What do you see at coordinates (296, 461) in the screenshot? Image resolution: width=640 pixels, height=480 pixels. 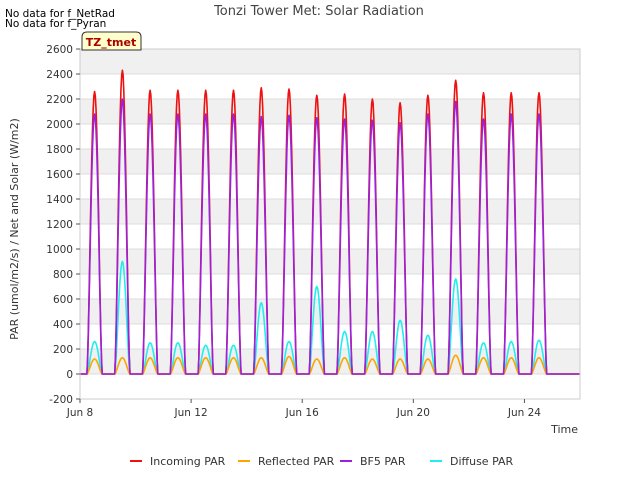 I see `legend-label: Reflected PAR` at bounding box center [296, 461].